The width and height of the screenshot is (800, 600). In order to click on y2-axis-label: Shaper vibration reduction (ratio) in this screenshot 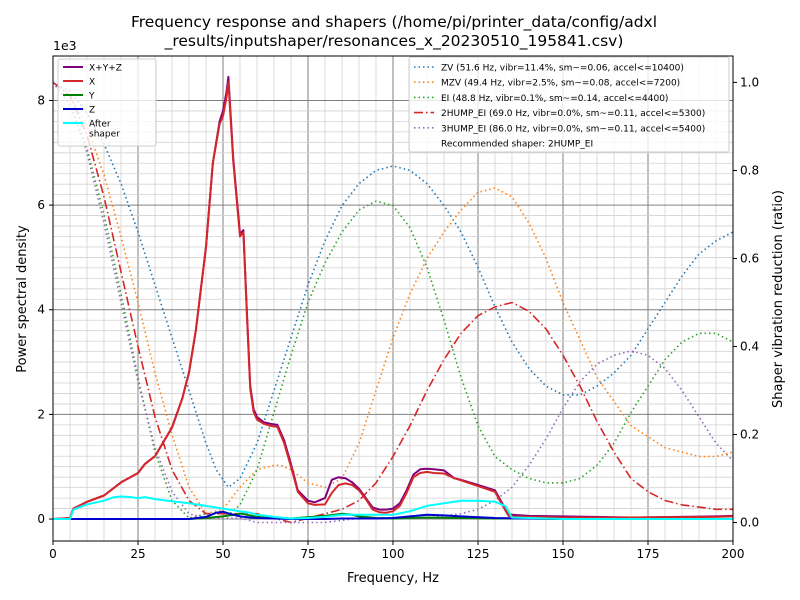, I will do `click(778, 299)`.